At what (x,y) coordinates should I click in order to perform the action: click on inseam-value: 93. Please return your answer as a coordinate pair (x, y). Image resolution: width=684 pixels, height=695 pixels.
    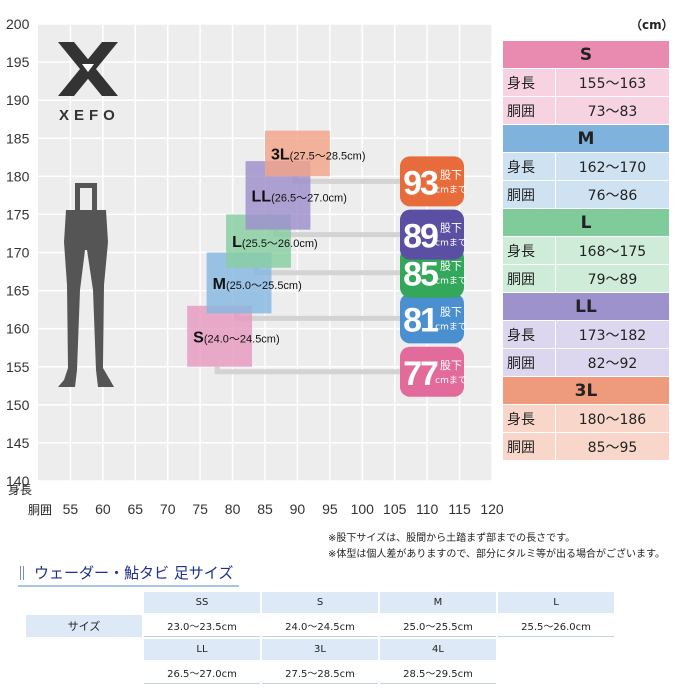
    Looking at the image, I should click on (420, 183).